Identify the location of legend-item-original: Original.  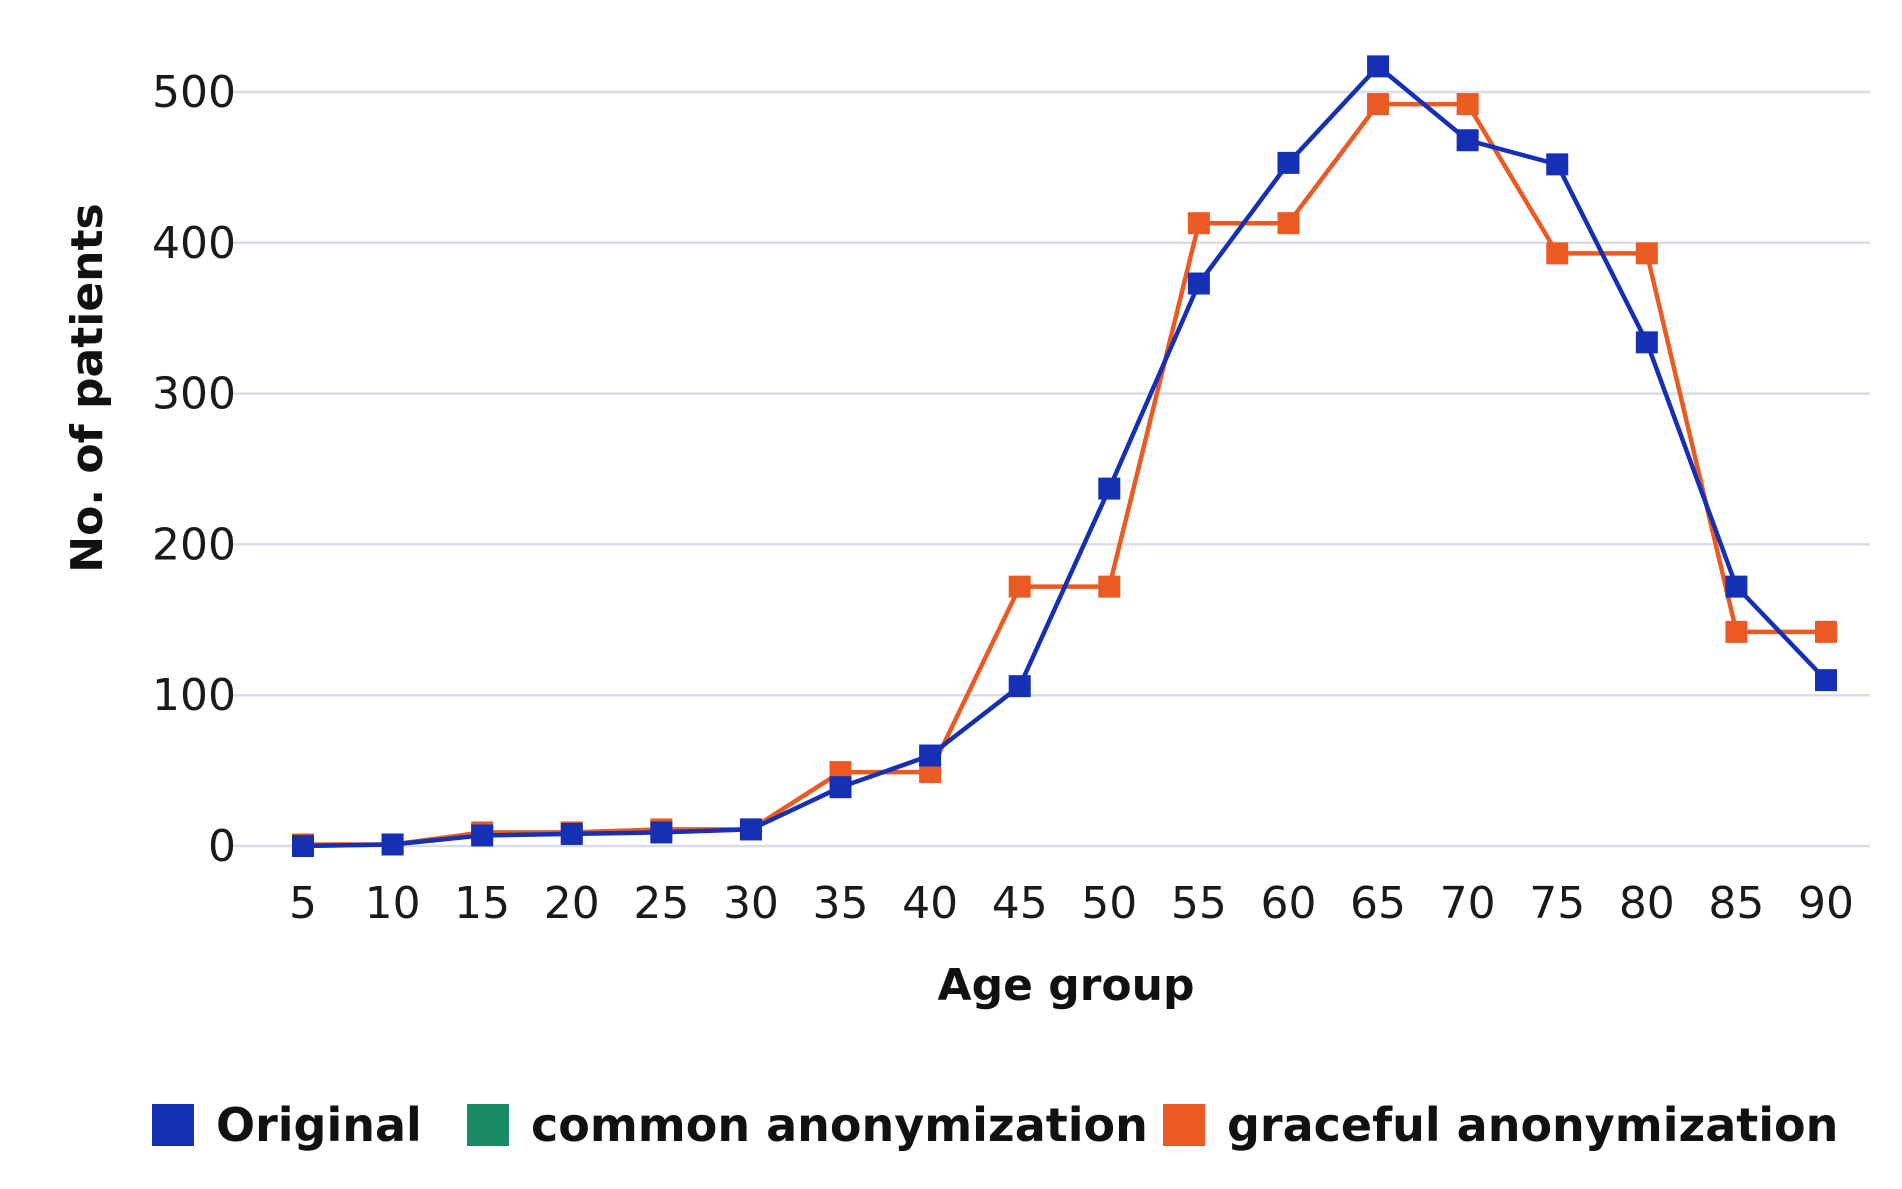
(287, 1125).